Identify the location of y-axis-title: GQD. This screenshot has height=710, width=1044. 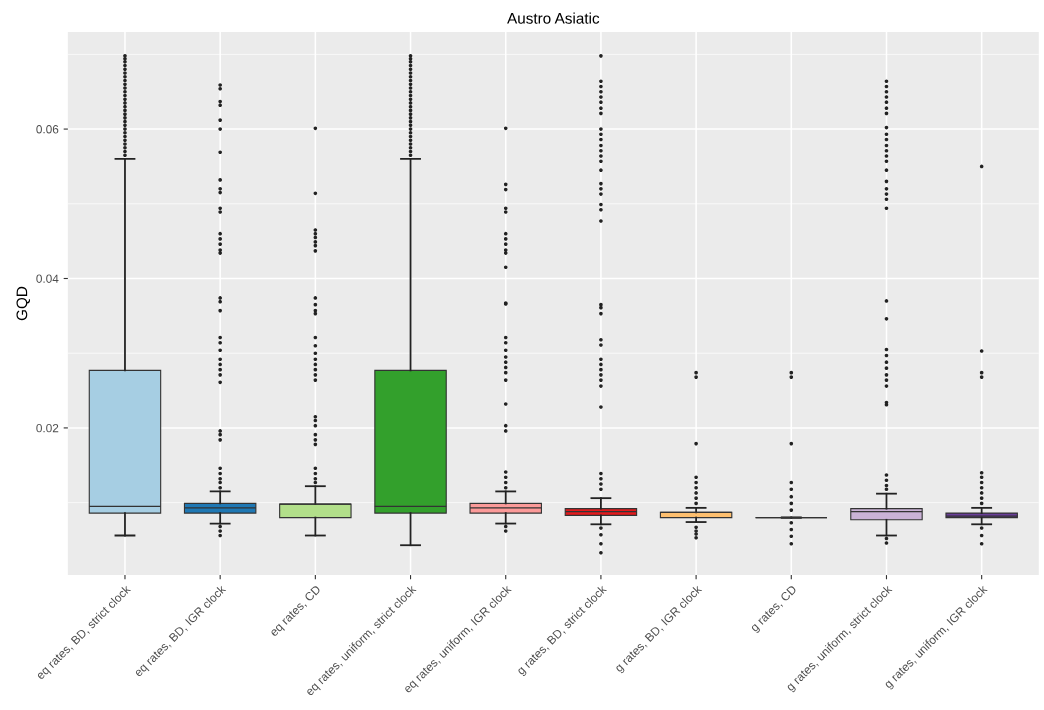
(23, 303).